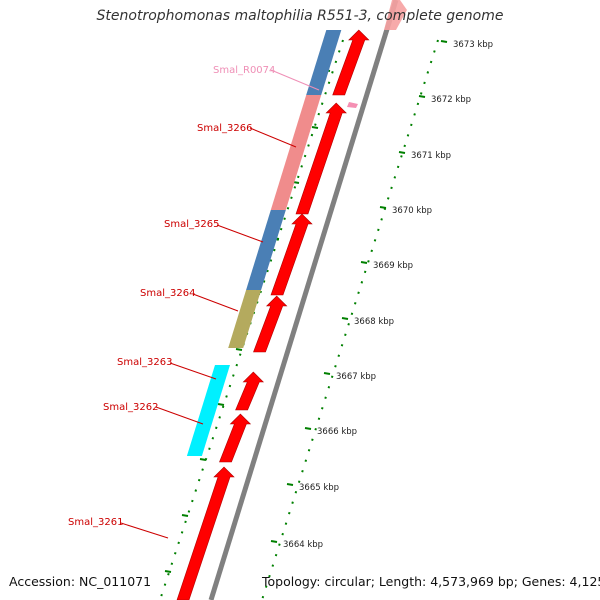 This screenshot has width=600, height=600. Describe the element at coordinates (412, 211) in the screenshot. I see `scale-tick-label: 3670 kbp` at that location.